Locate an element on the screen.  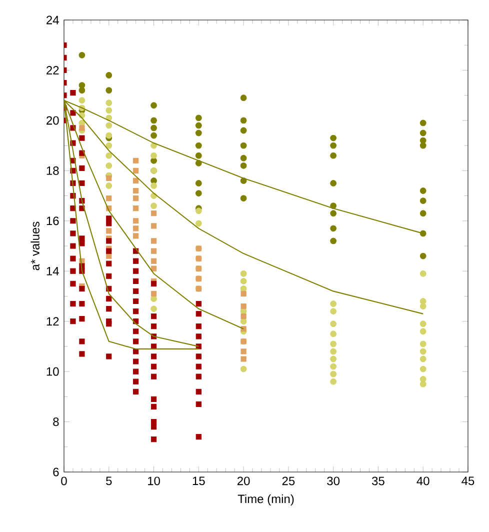
y-axis-title: a* values is located at coordinates (35, 246).